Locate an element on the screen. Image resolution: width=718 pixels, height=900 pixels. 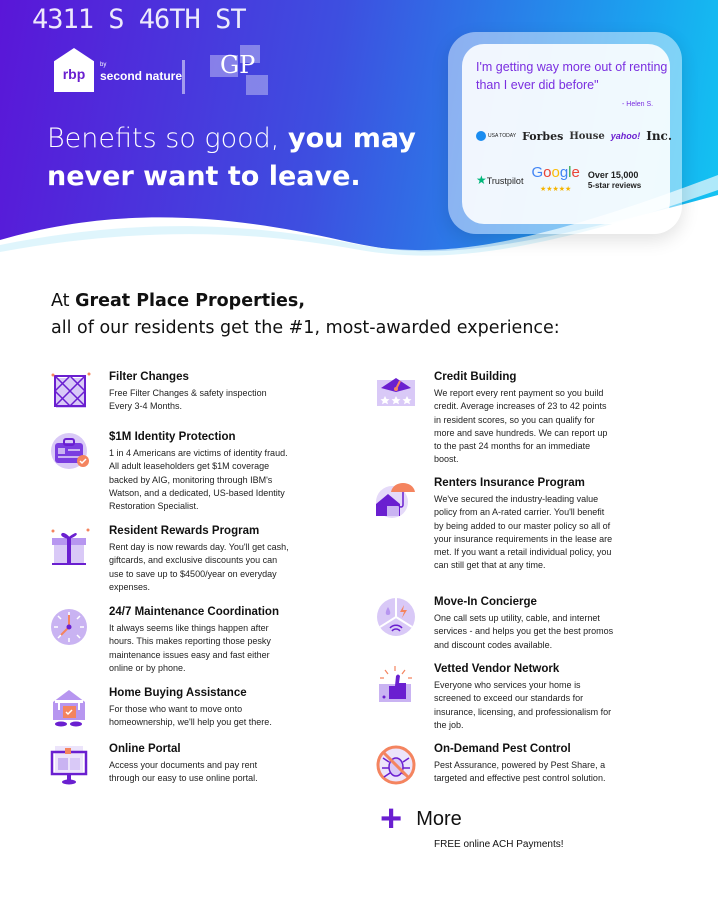
benefit-title: Renters Insurance Program is located at coordinates (509, 483).